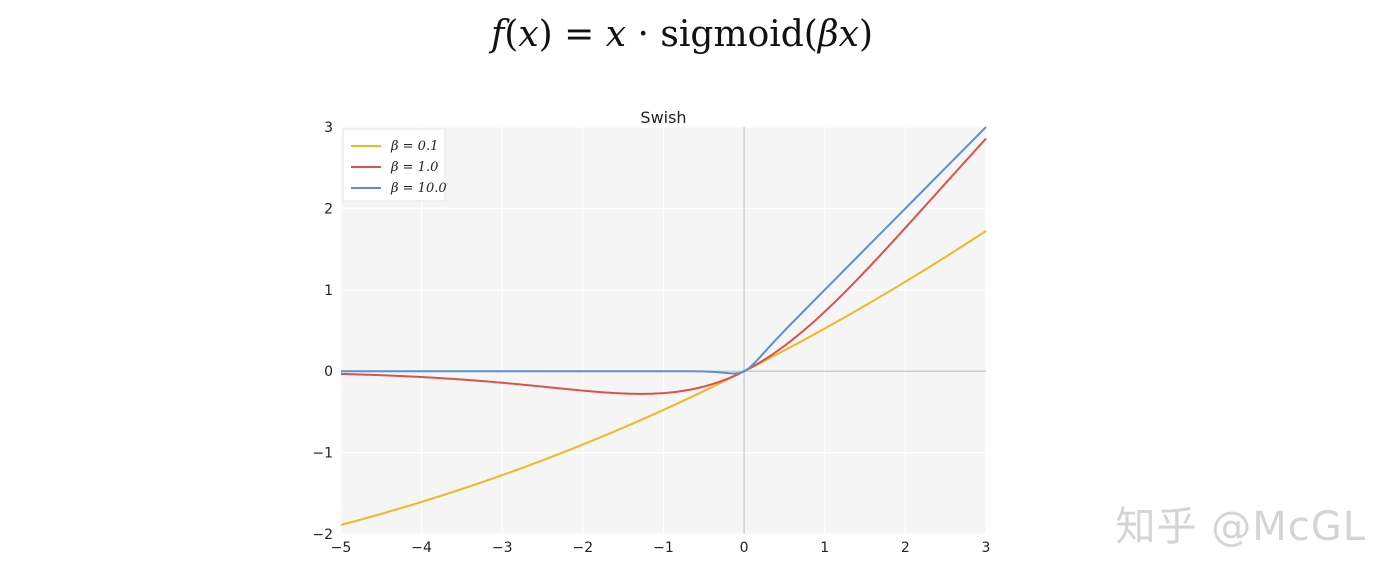 This screenshot has width=1400, height=576. I want to click on formula-x3: x, so click(848, 34).